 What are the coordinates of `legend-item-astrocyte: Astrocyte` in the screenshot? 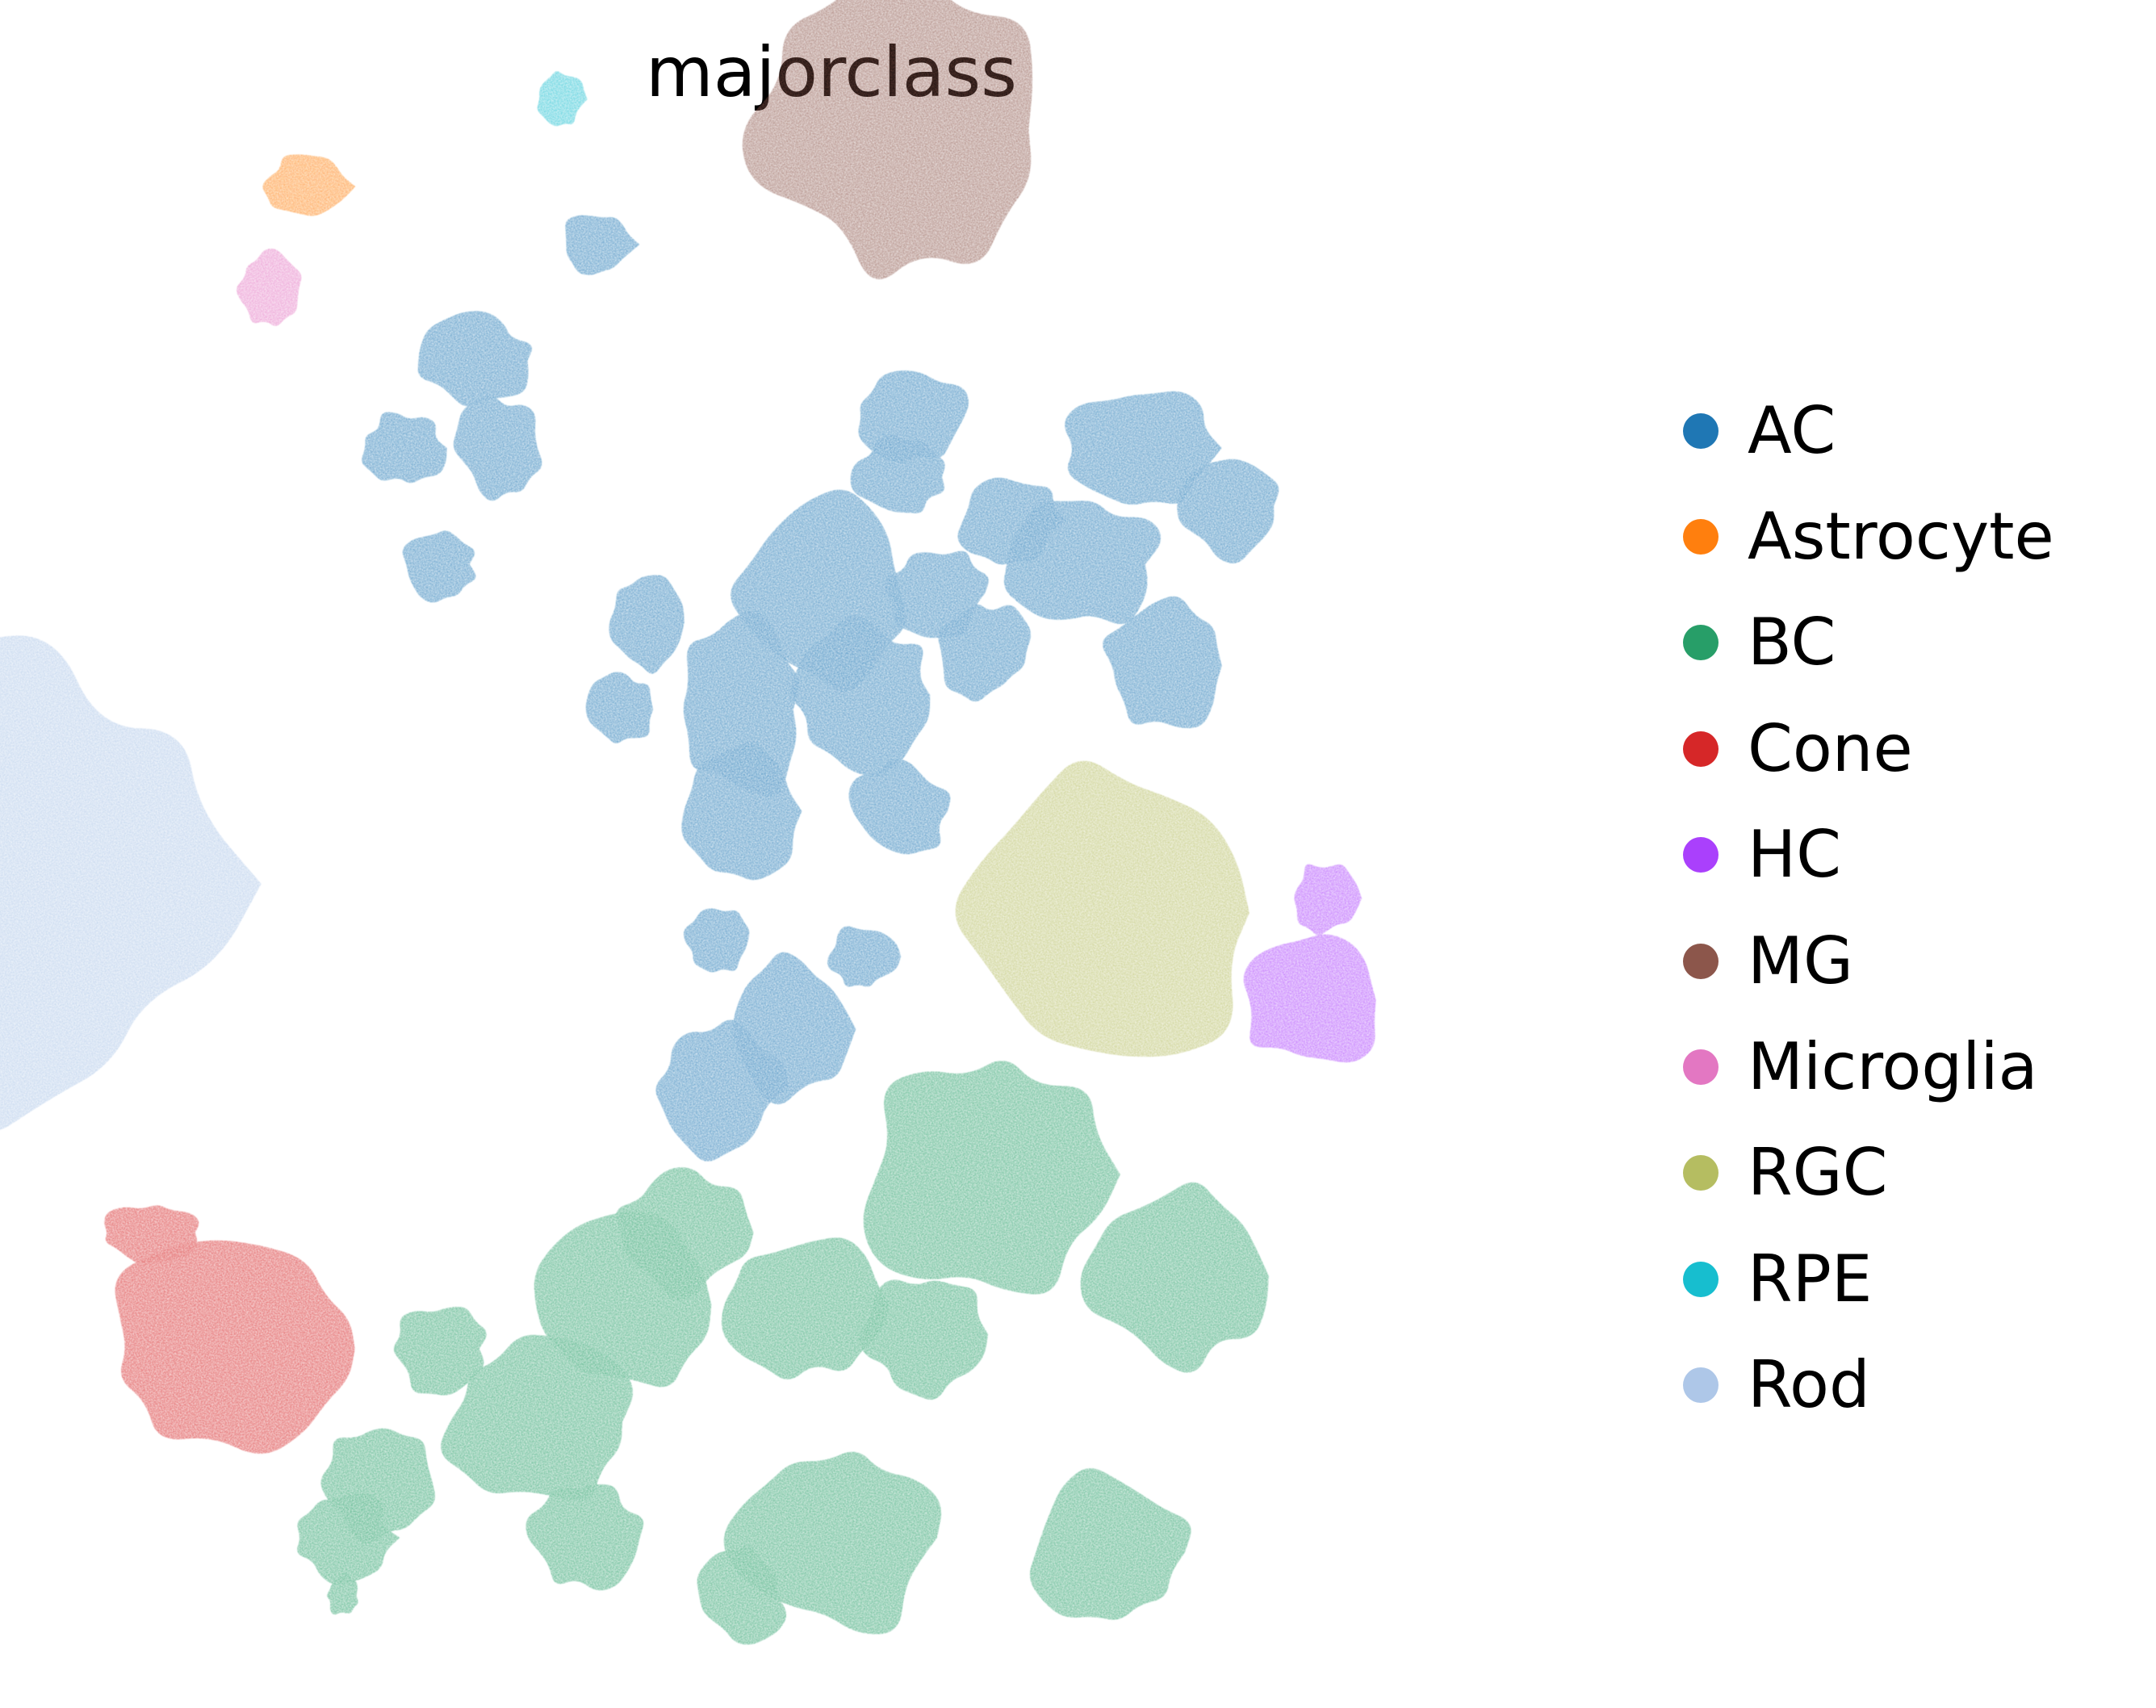 It's located at (1868, 537).